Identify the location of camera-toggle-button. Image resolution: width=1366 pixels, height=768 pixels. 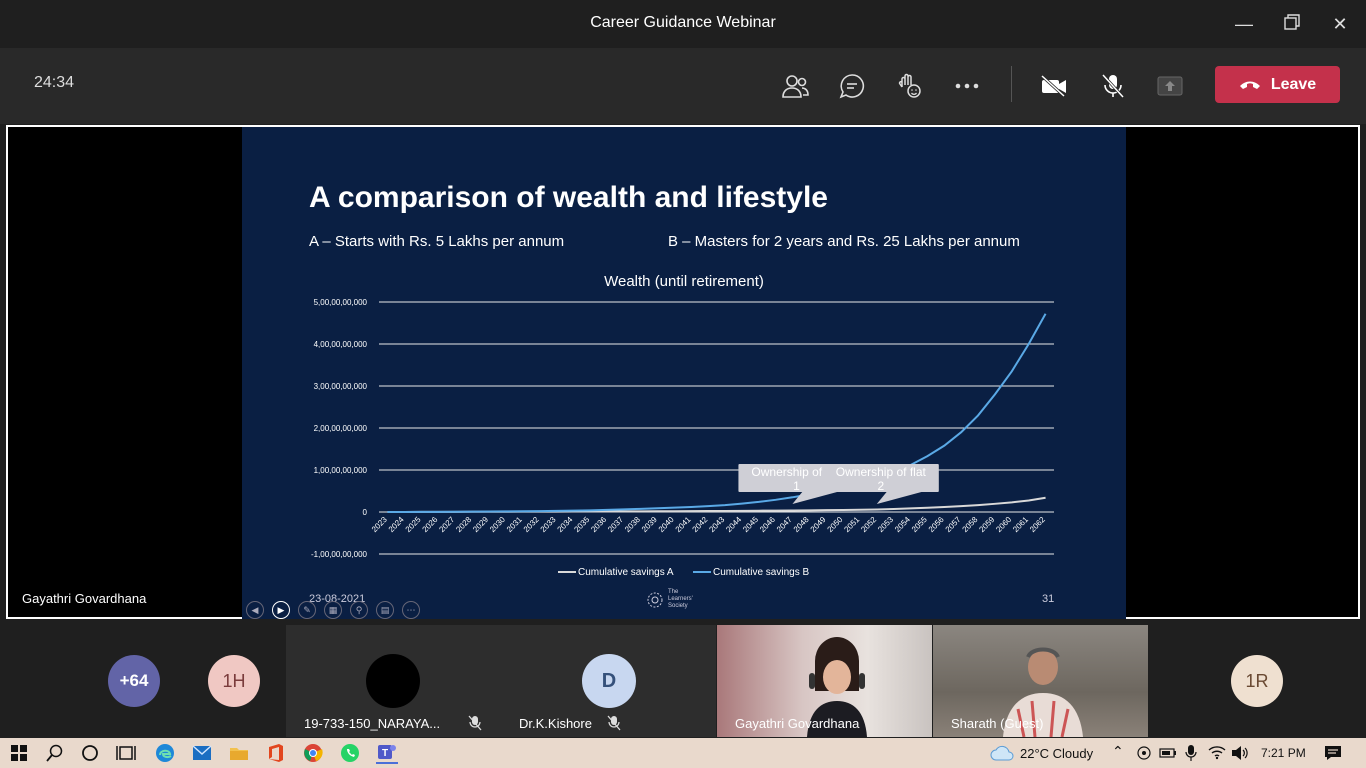
(1054, 86).